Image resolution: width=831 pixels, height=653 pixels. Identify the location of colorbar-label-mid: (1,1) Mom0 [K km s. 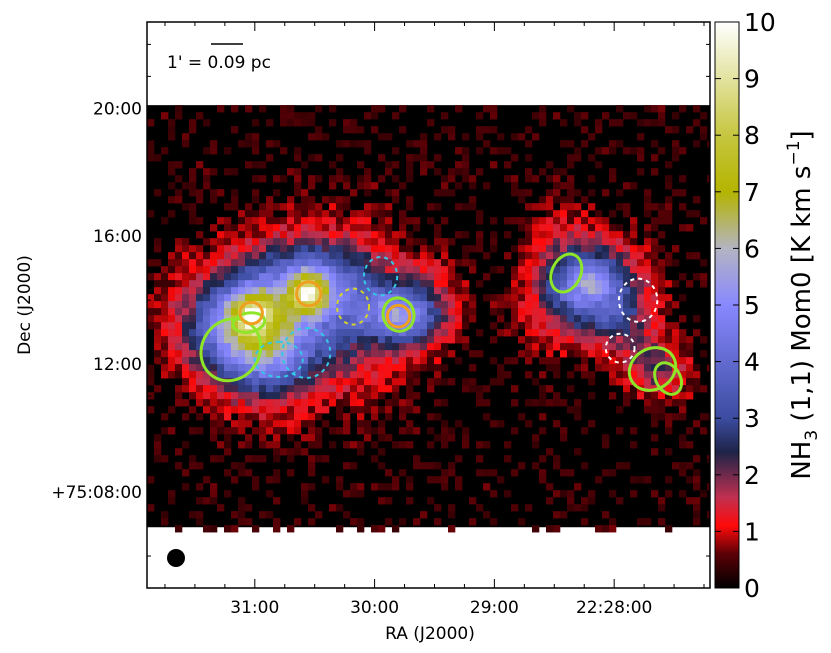
(802, 298).